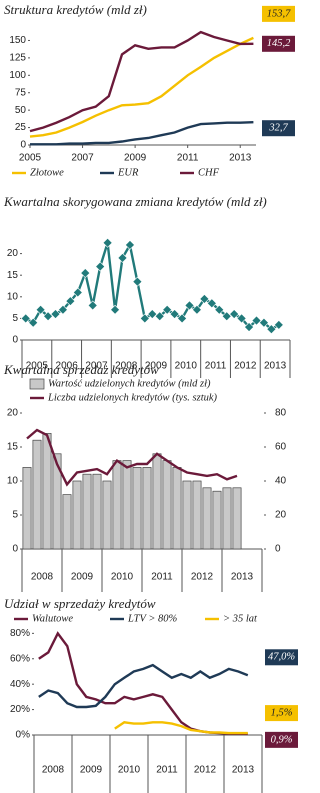 The width and height of the screenshot is (320, 793). I want to click on y-tick-label: 100, so click(17, 75).